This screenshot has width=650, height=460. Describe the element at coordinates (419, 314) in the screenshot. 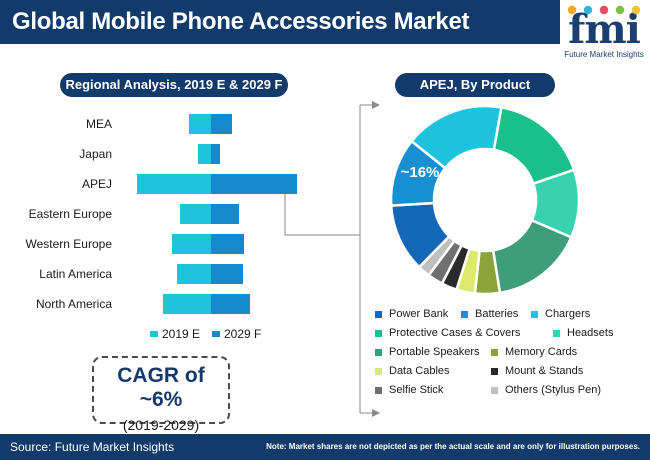

I see `legend-label: Power Bank` at that location.